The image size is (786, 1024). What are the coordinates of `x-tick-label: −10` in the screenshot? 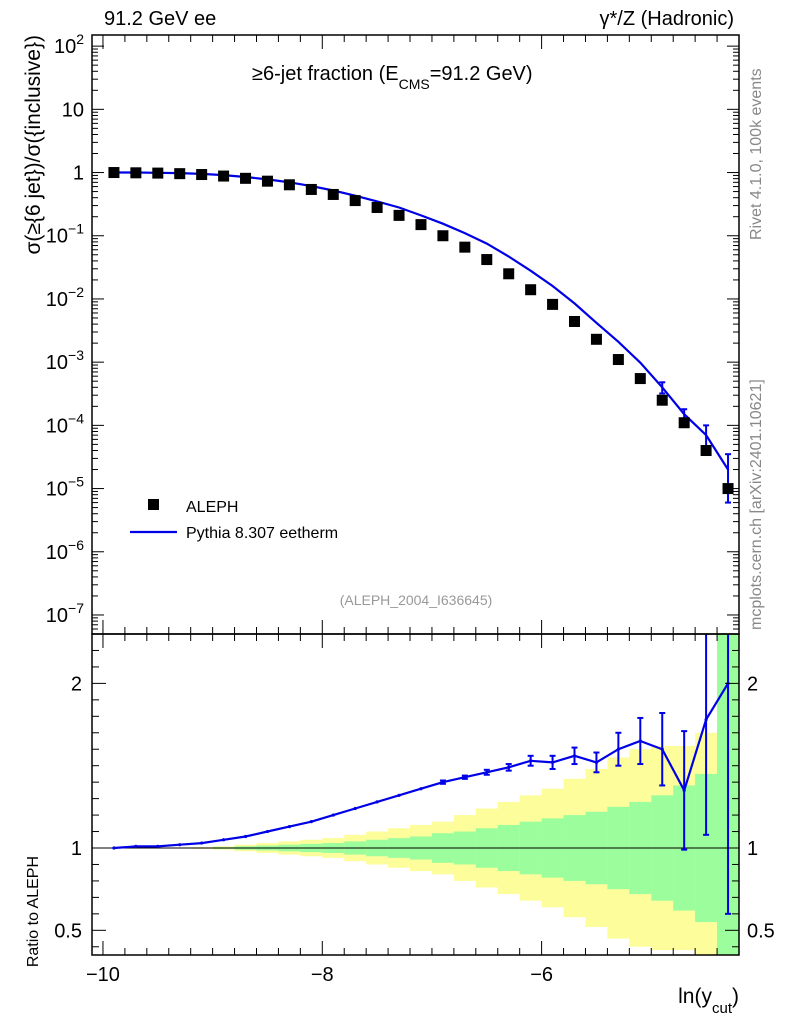 It's located at (103, 975).